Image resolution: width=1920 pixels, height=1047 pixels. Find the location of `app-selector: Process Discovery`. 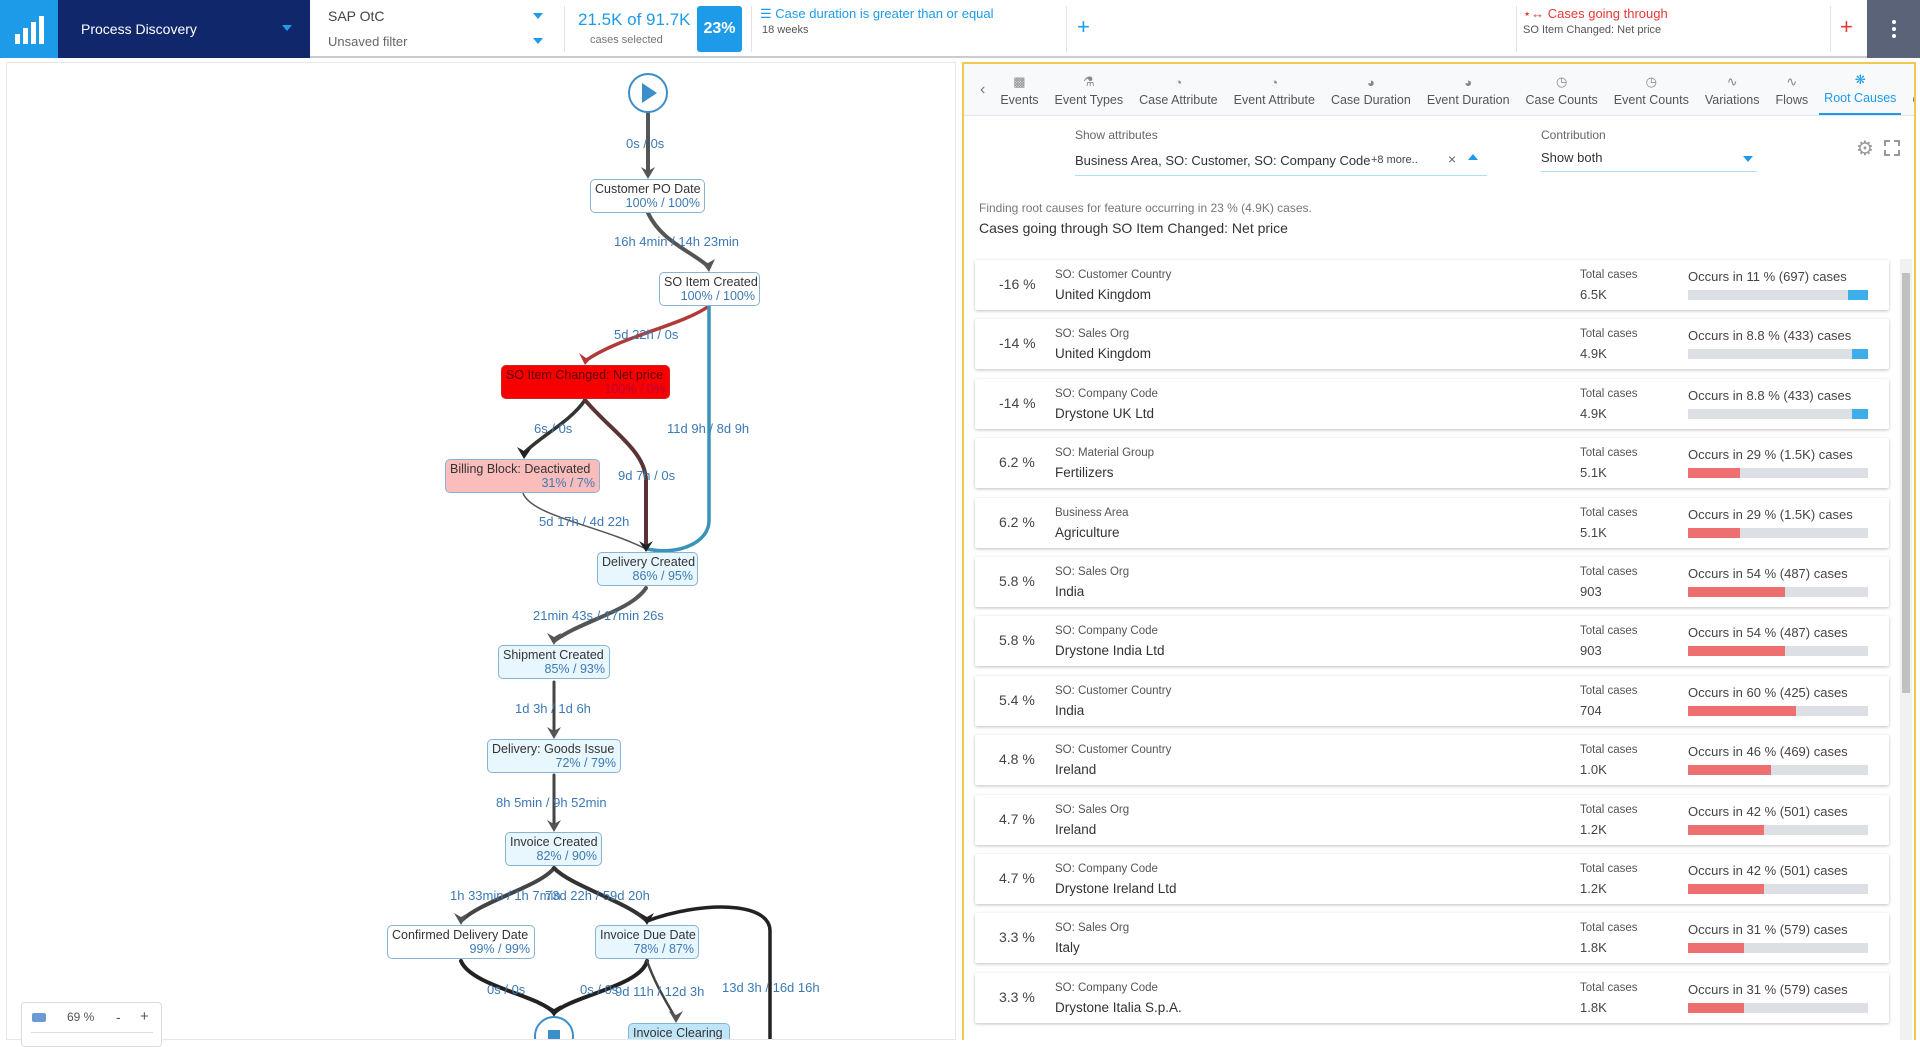

app-selector: Process Discovery is located at coordinates (184, 29).